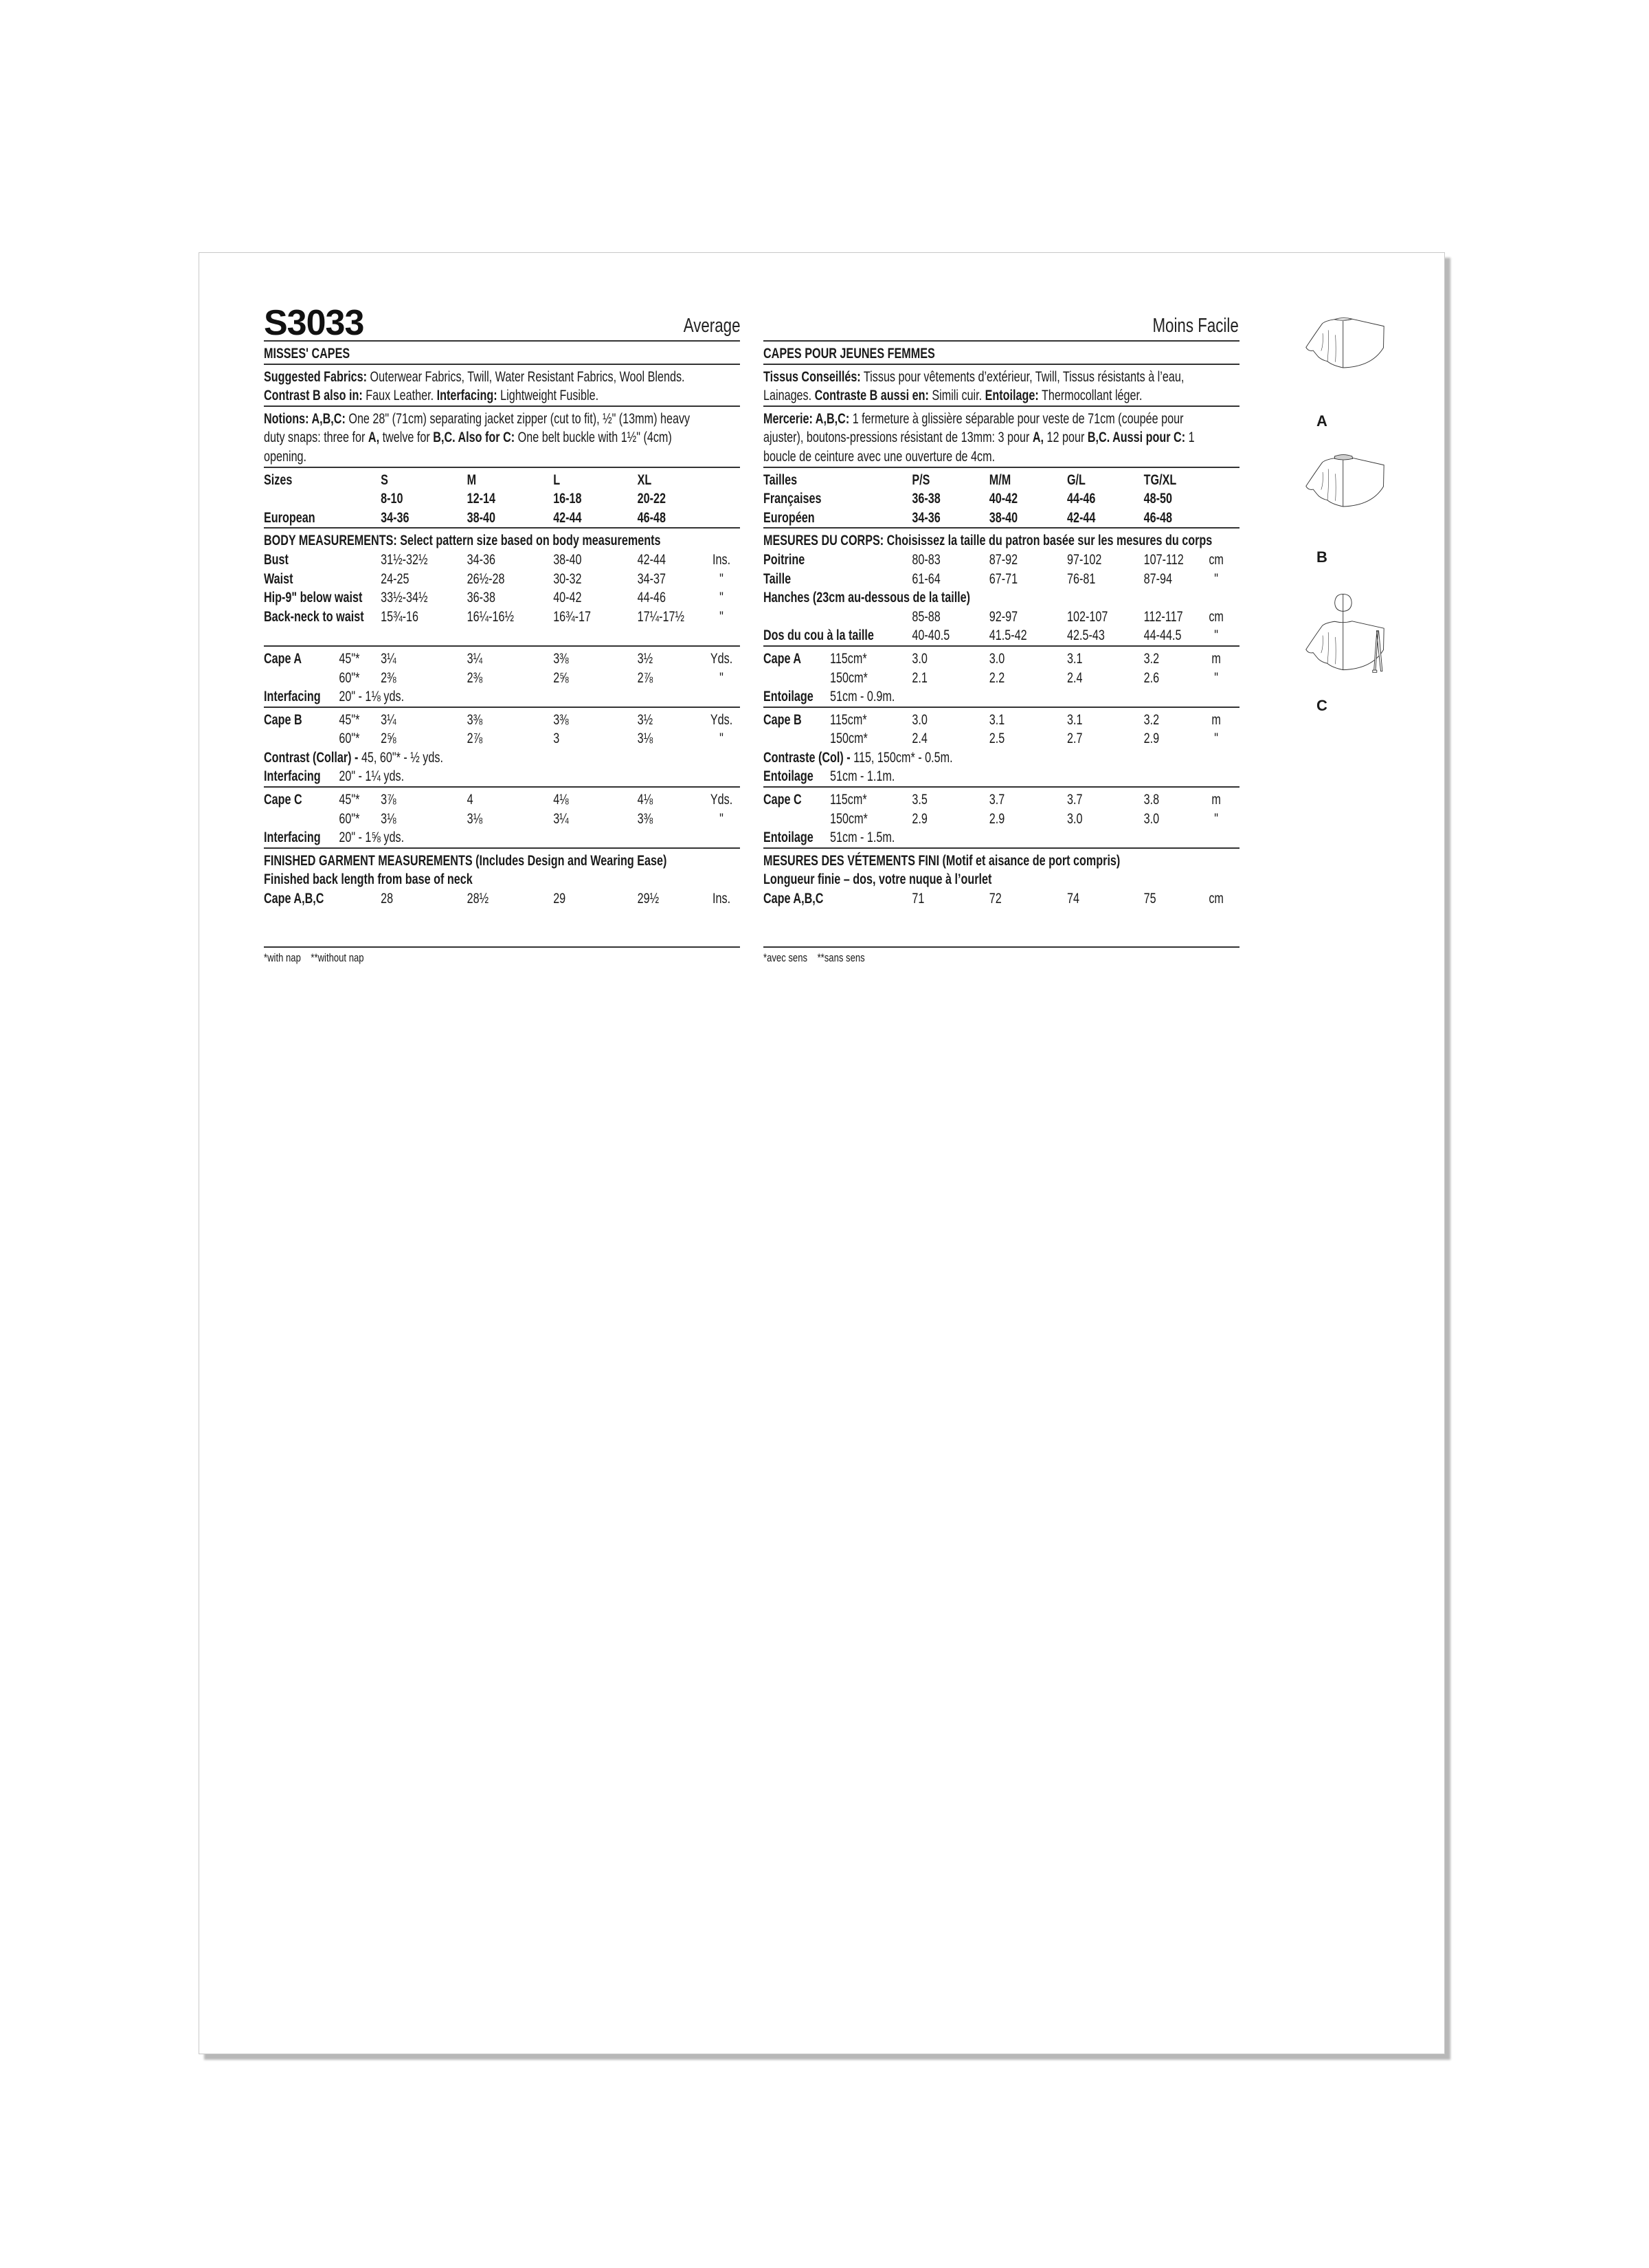  What do you see at coordinates (276, 559) in the screenshot?
I see `row-label: Bust` at bounding box center [276, 559].